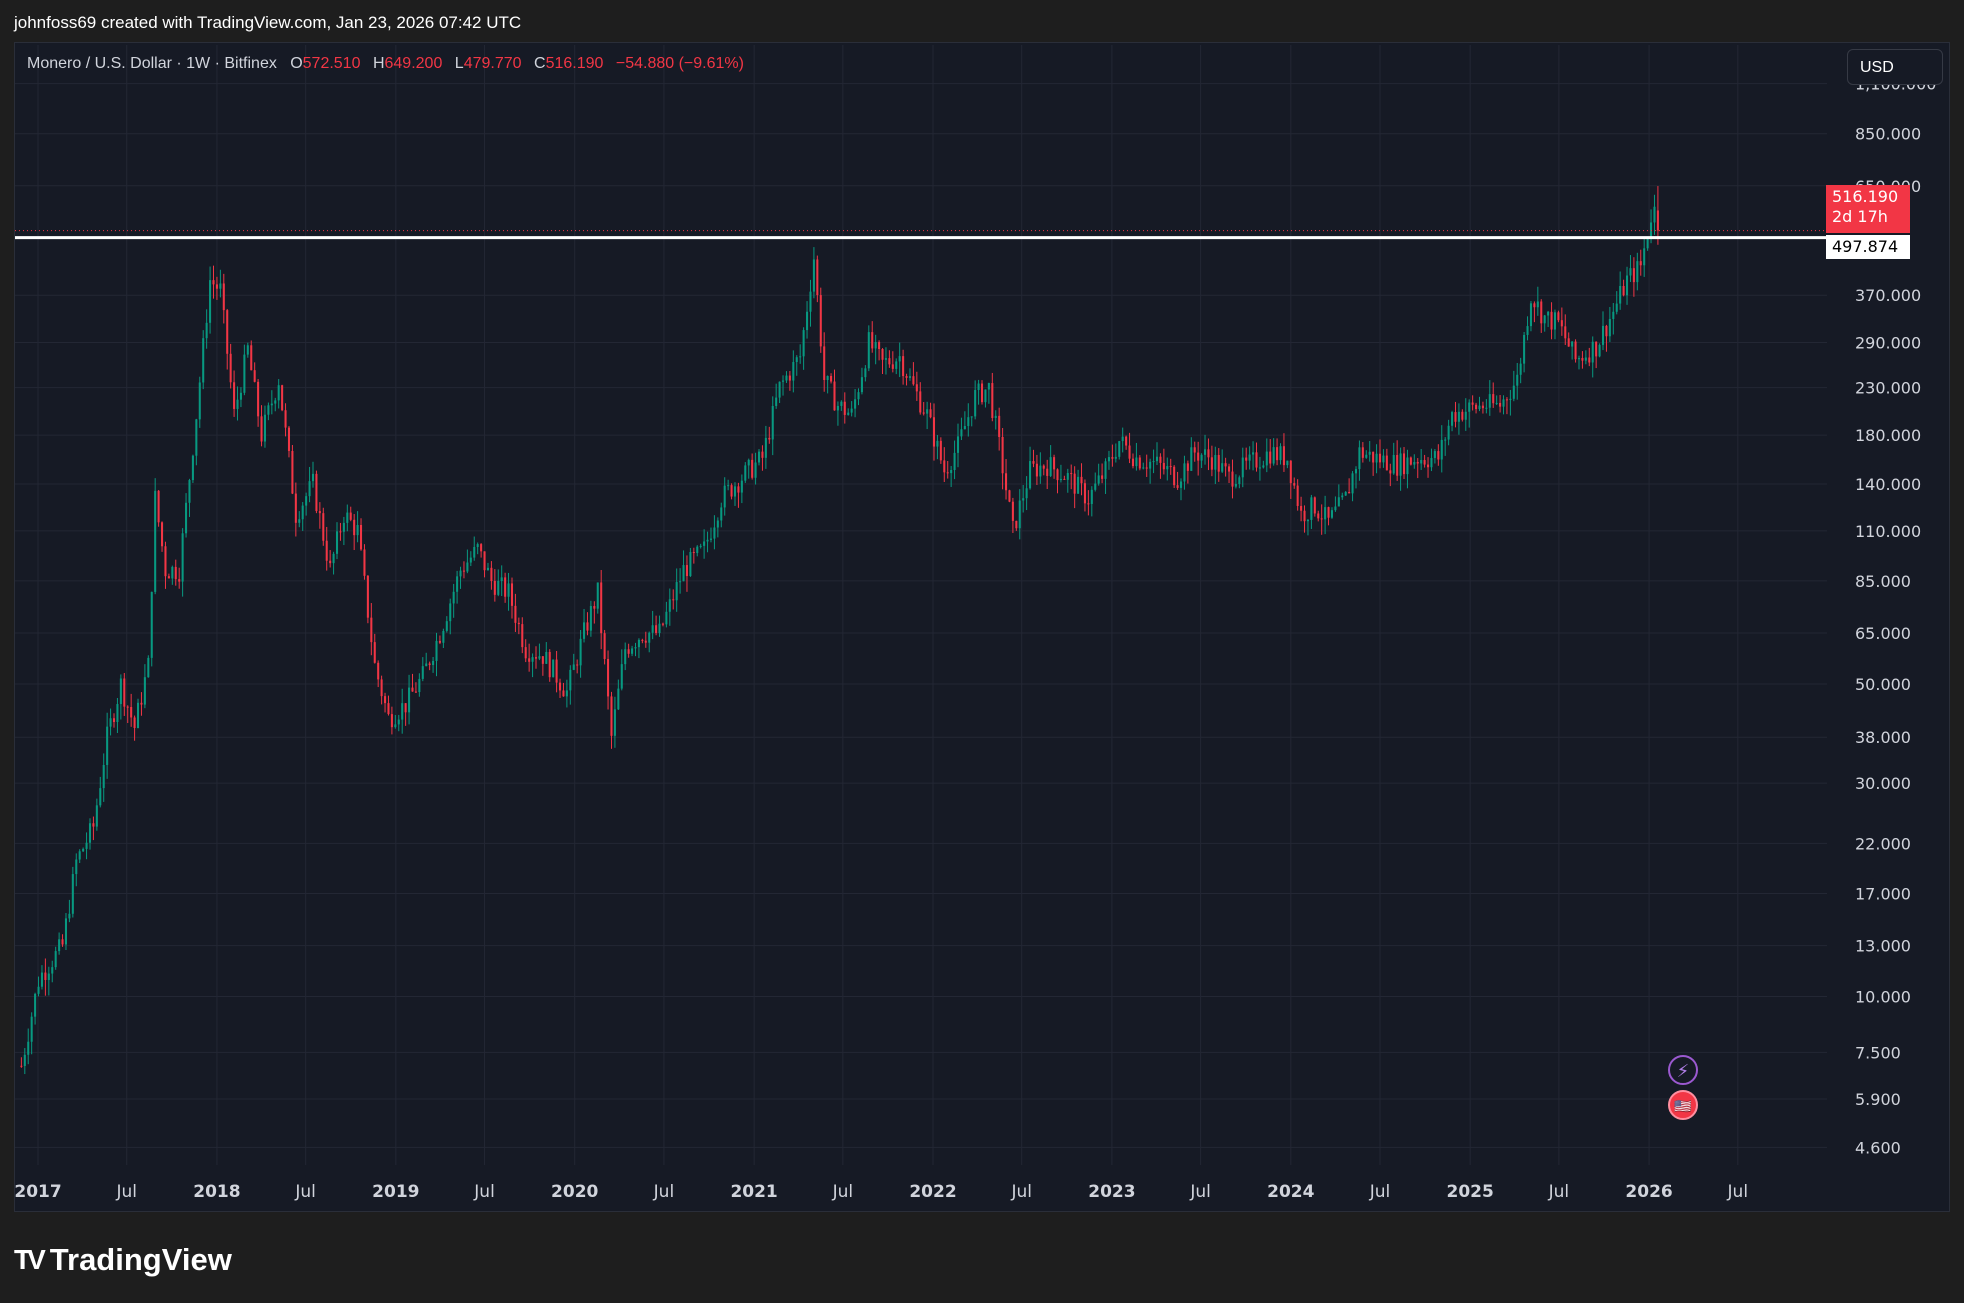  Describe the element at coordinates (216, 1192) in the screenshot. I see `x-tick-label: 2018` at that location.